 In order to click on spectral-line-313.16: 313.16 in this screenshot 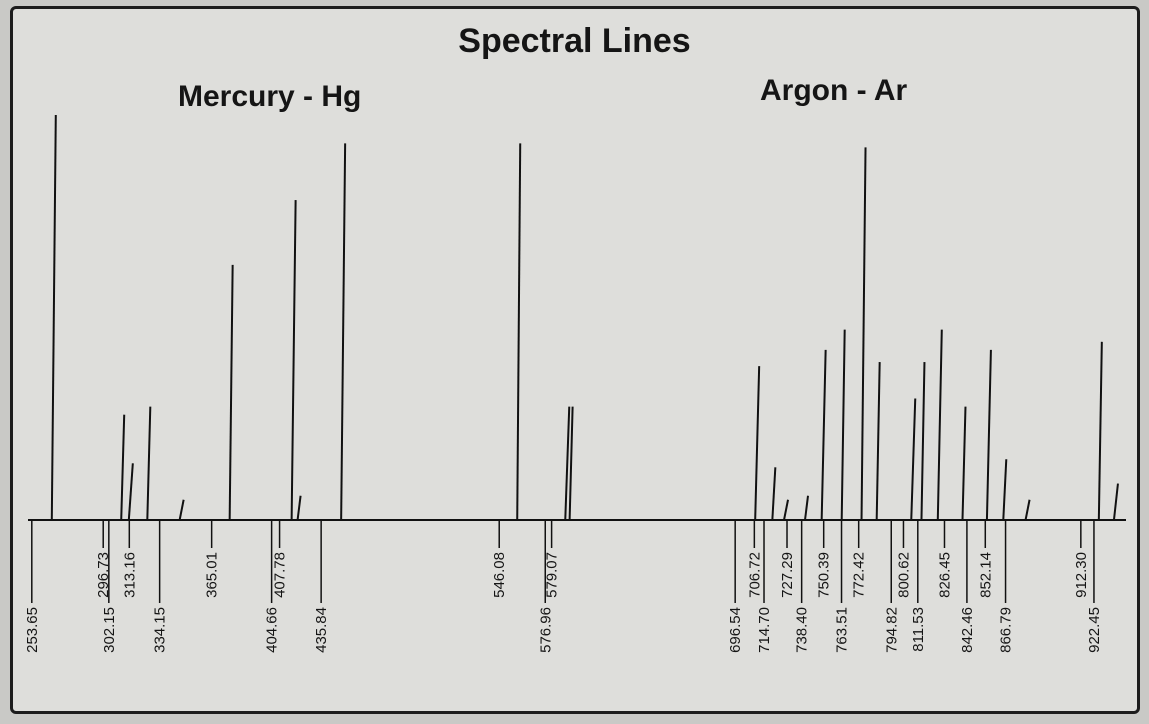, I will do `click(136, 502)`.